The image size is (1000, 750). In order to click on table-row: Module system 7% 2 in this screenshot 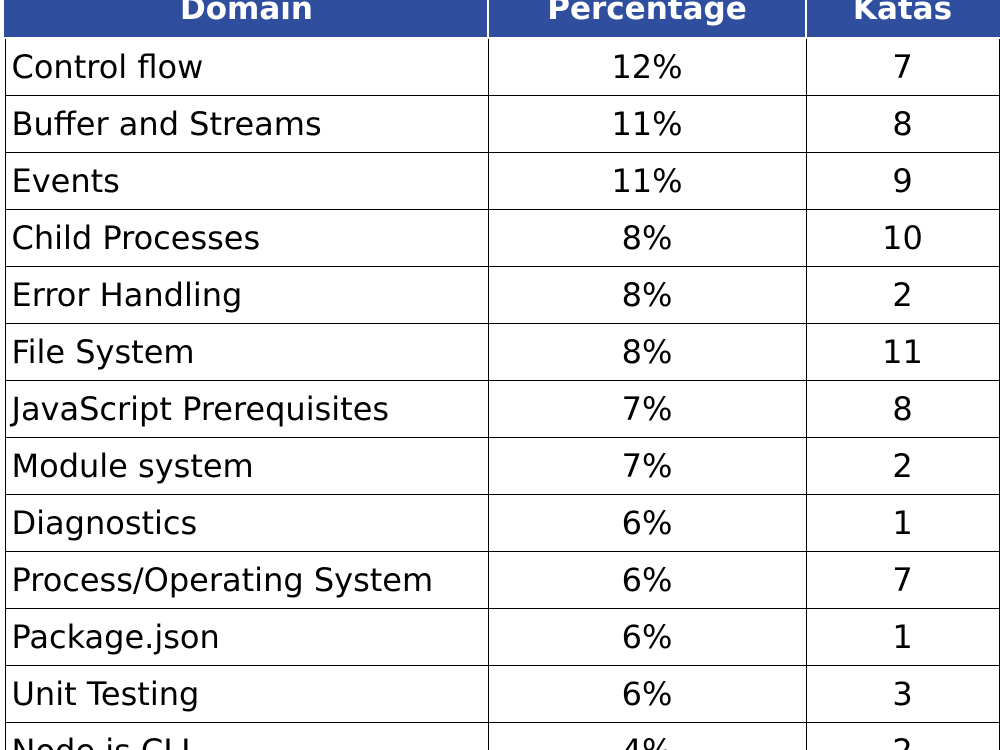, I will do `click(502, 466)`.